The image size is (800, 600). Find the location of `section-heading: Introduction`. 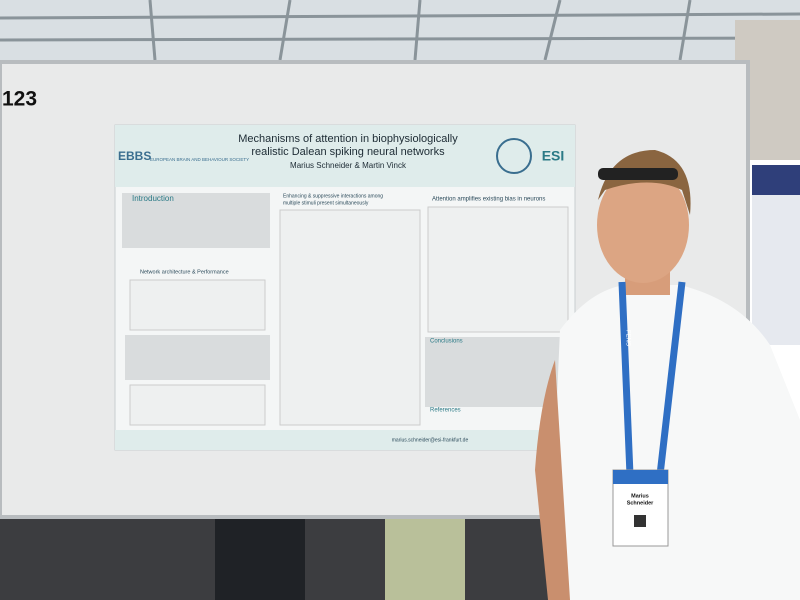

section-heading: Introduction is located at coordinates (153, 198).